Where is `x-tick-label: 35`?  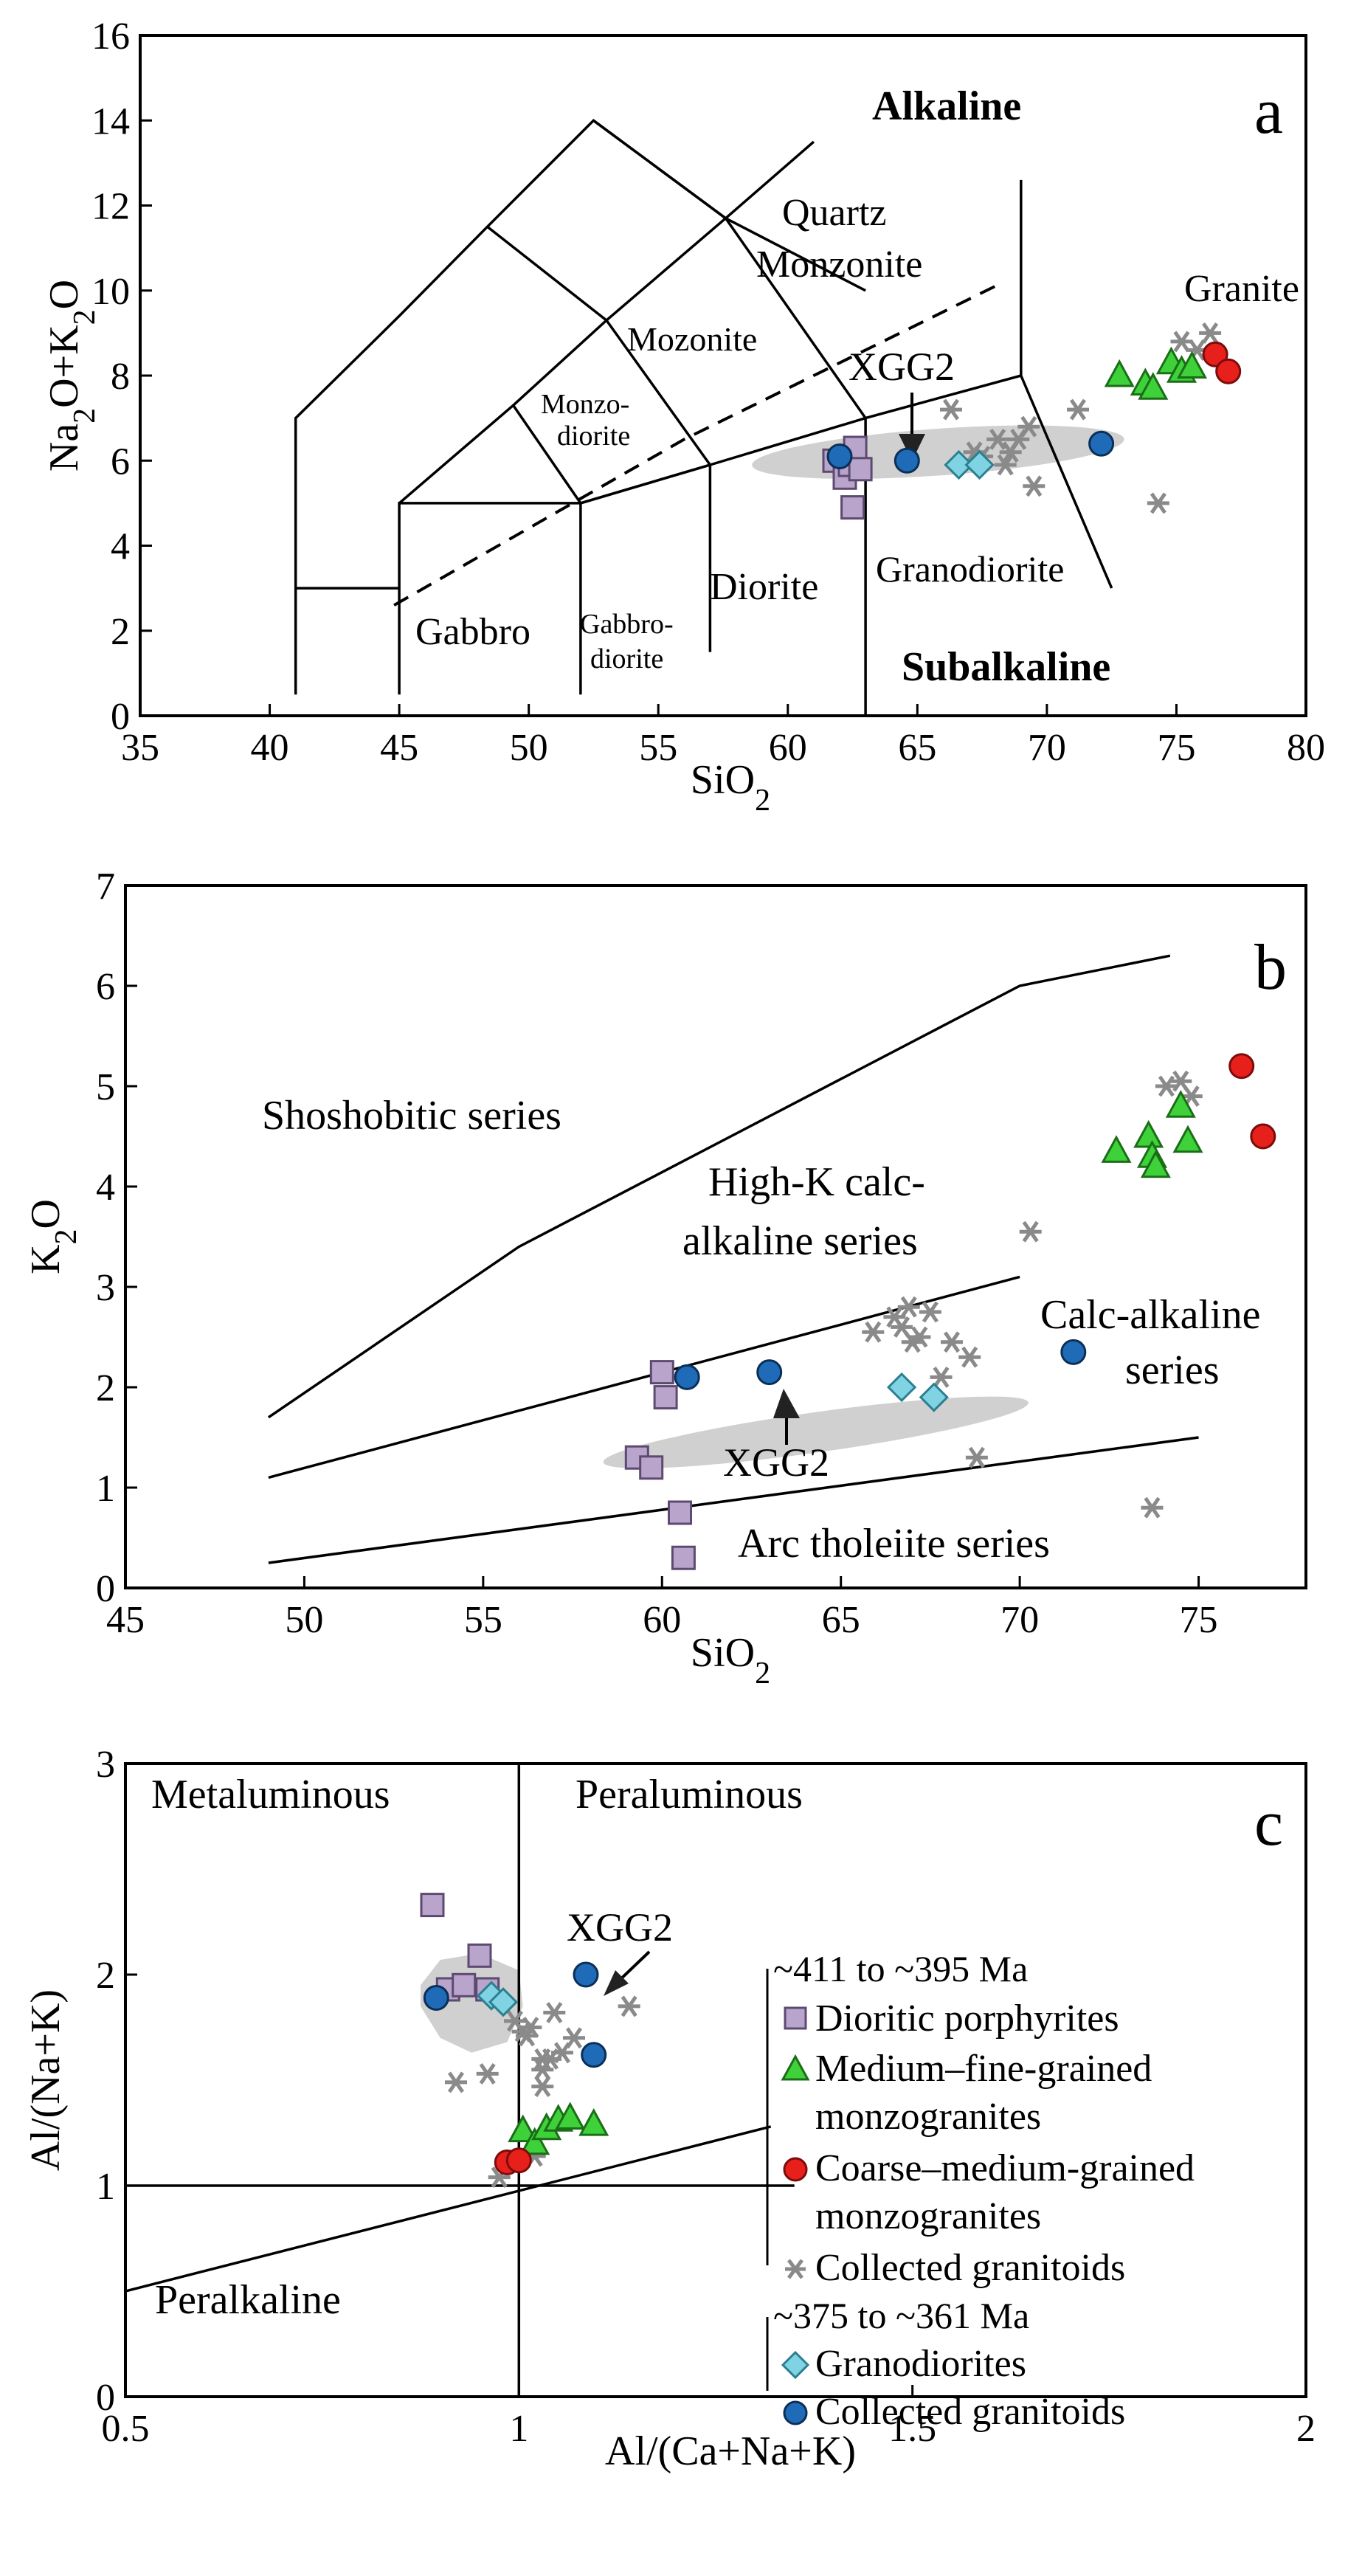 x-tick-label: 35 is located at coordinates (140, 748).